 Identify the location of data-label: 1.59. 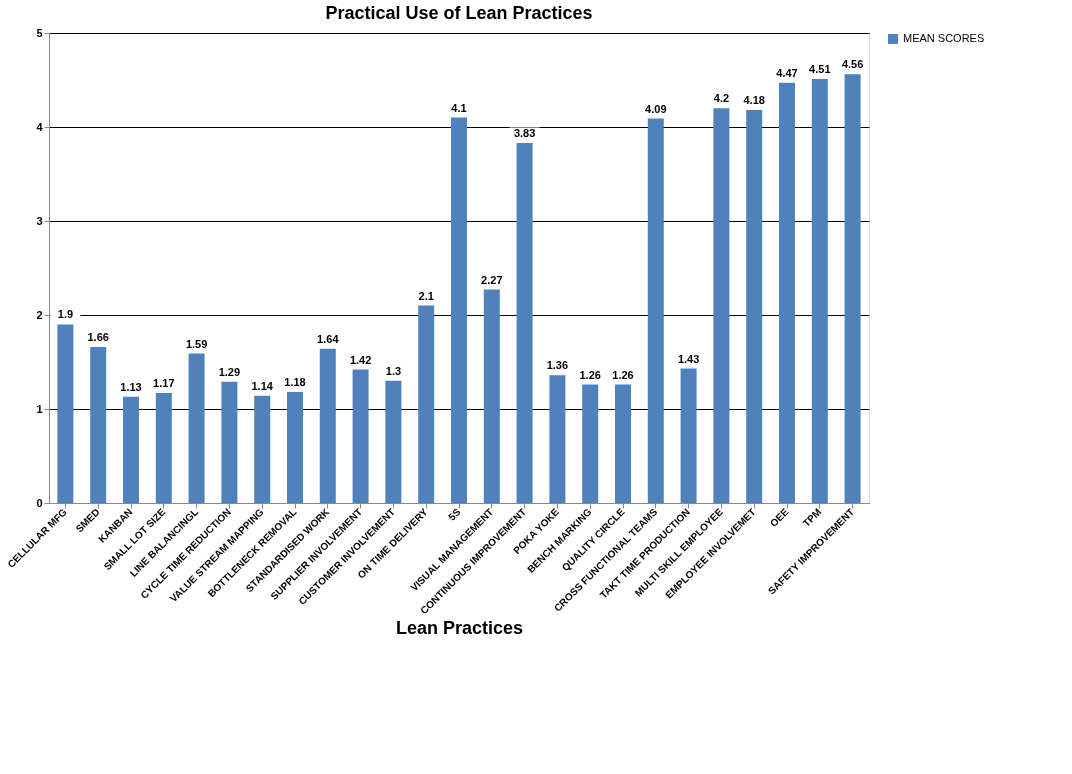
(196, 343).